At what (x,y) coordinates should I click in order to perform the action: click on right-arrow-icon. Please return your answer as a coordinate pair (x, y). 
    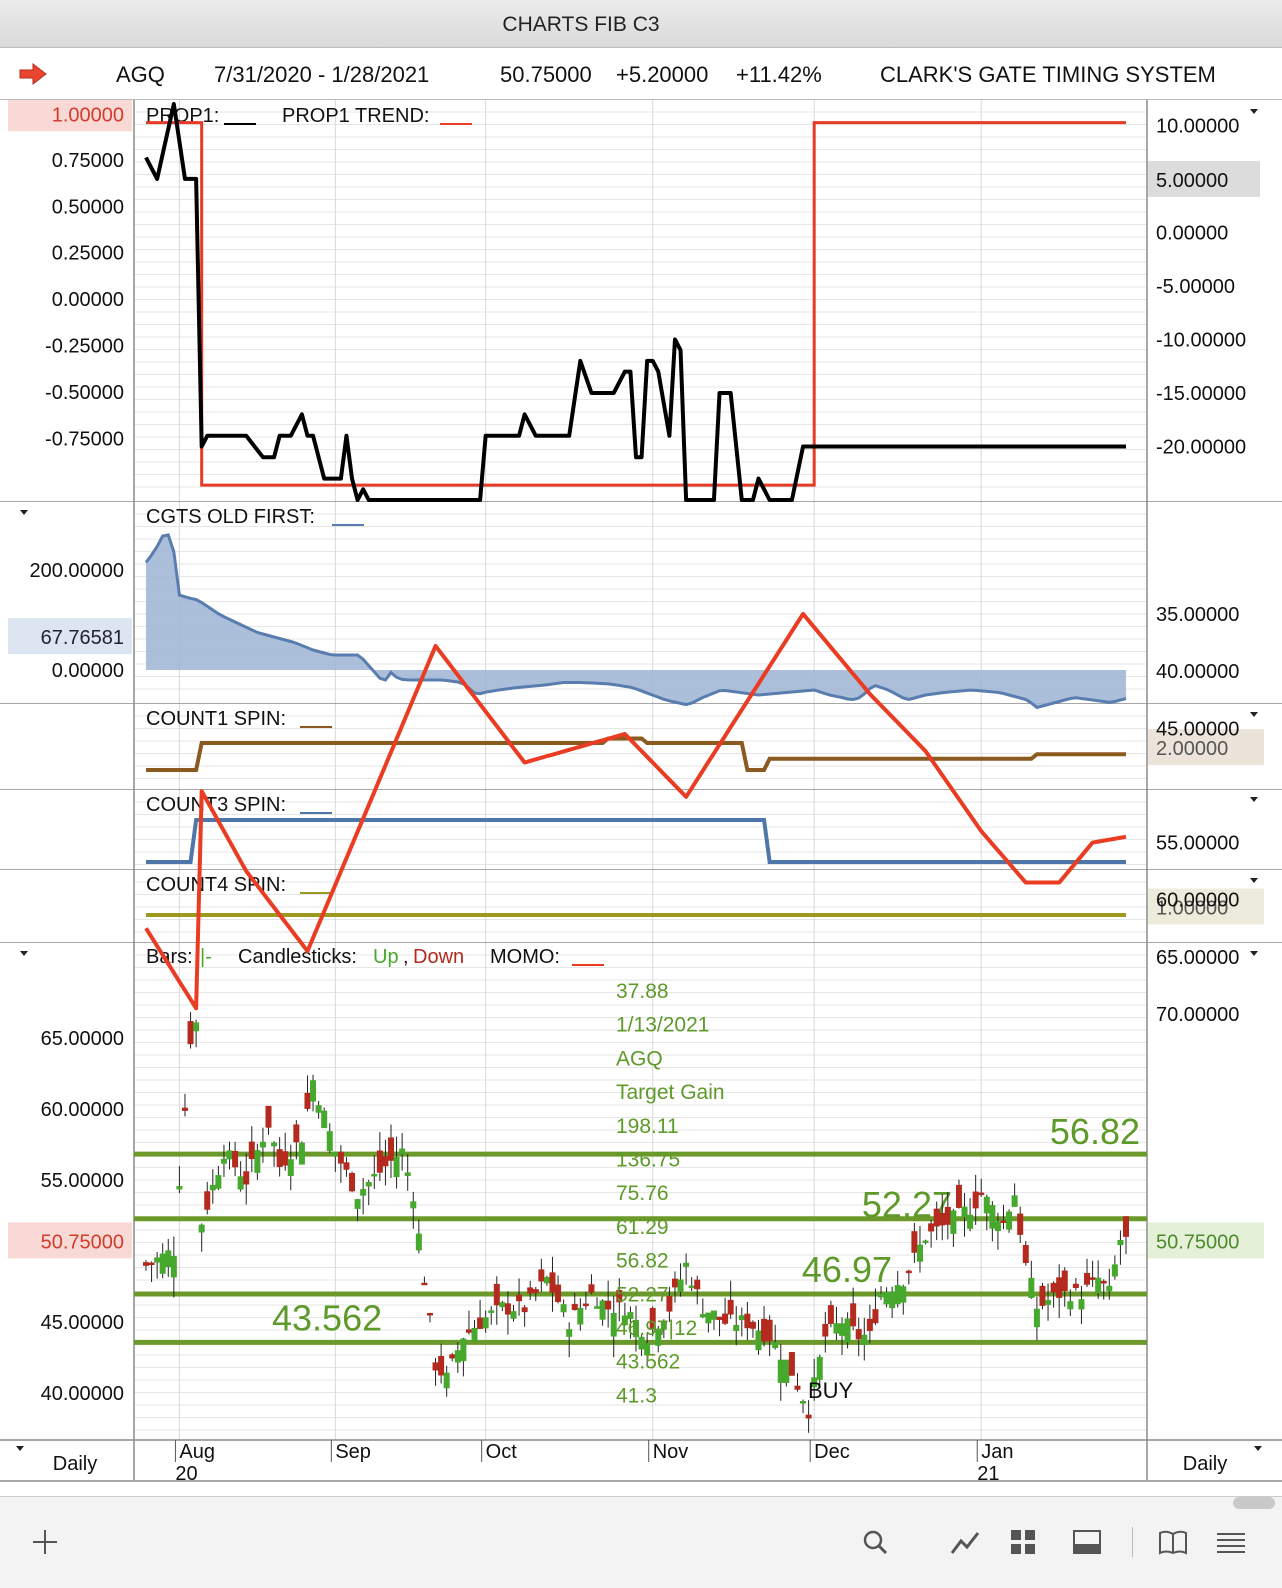
    Looking at the image, I should click on (33, 74).